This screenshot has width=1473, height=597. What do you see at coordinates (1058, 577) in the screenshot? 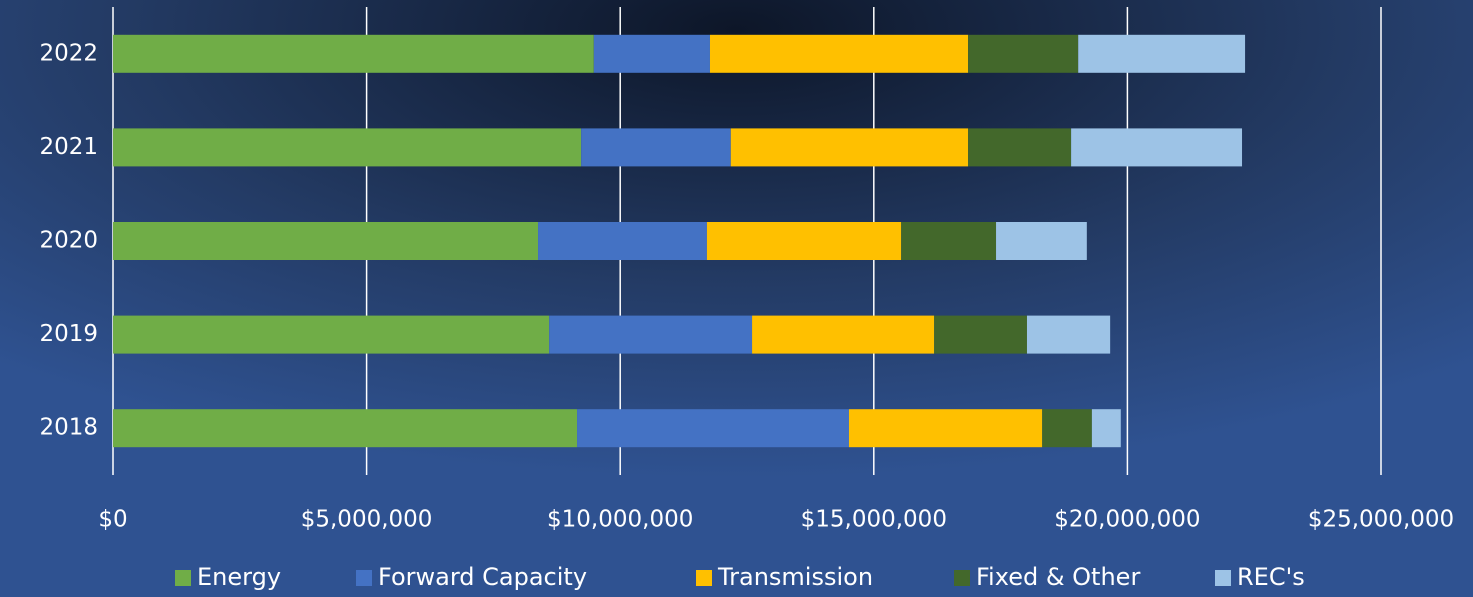
I see `legend-label: Fixed & Other` at bounding box center [1058, 577].